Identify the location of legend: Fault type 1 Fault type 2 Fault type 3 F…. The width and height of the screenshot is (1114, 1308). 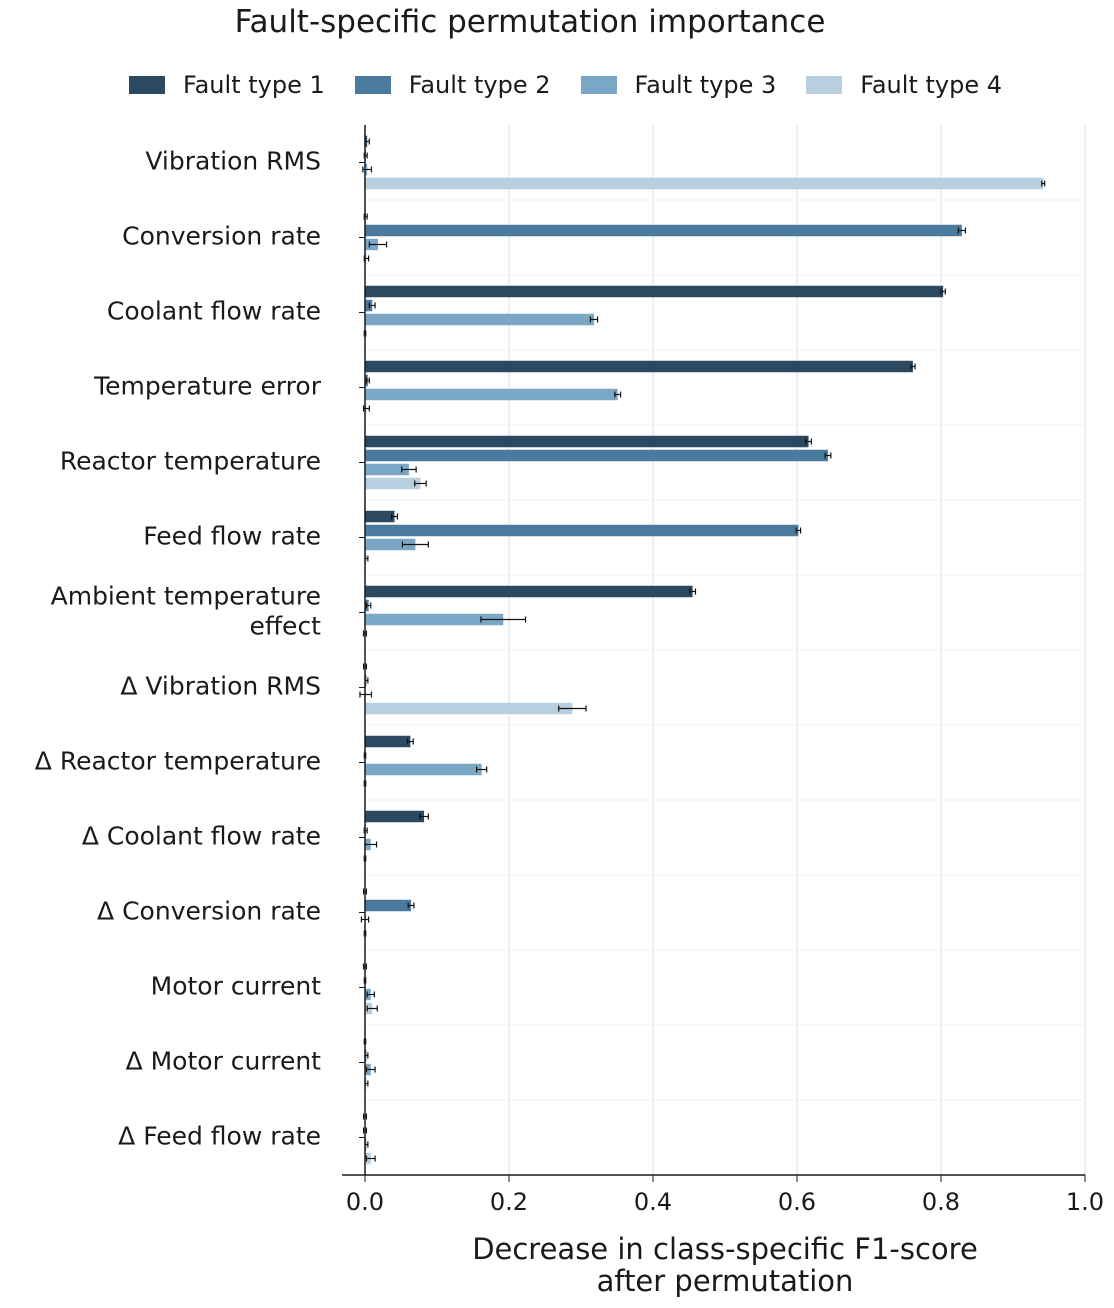
(580, 85).